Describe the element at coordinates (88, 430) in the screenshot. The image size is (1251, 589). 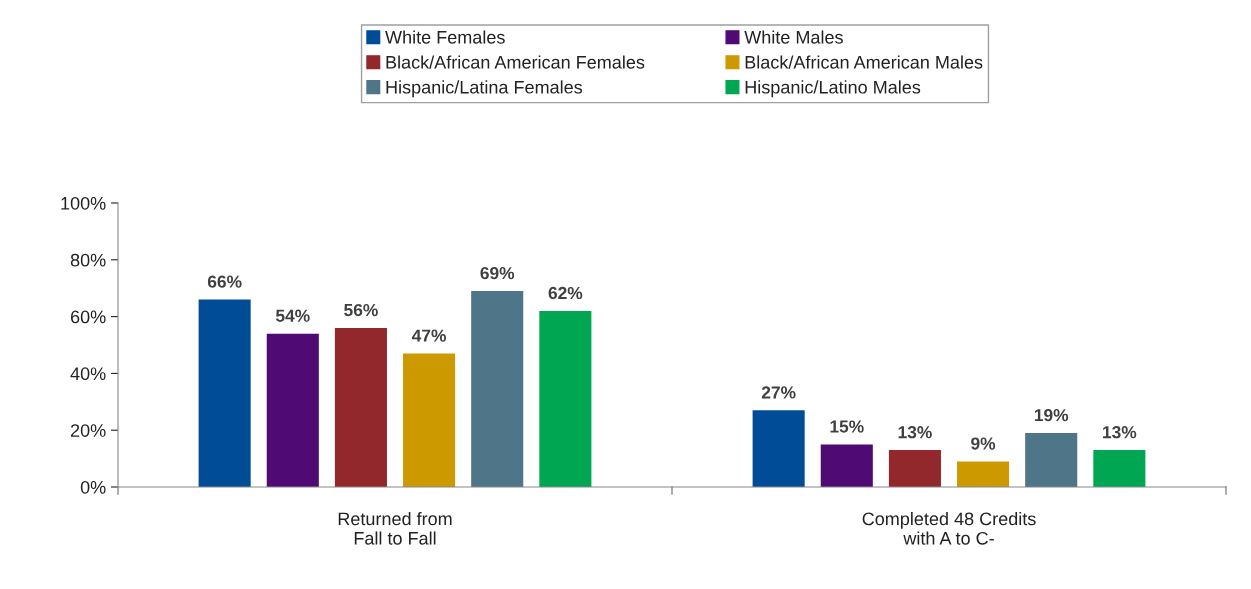
I see `y-tick-label: 20%` at that location.